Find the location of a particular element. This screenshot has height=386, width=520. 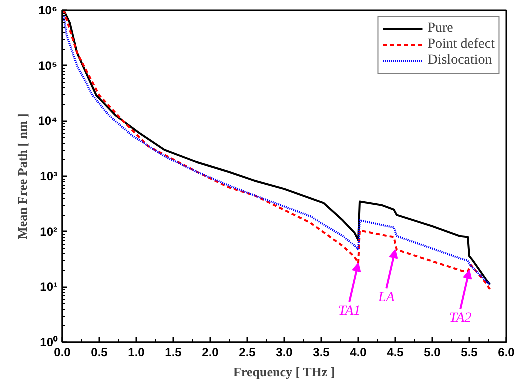

x-tick-label: 3.0 is located at coordinates (285, 353).